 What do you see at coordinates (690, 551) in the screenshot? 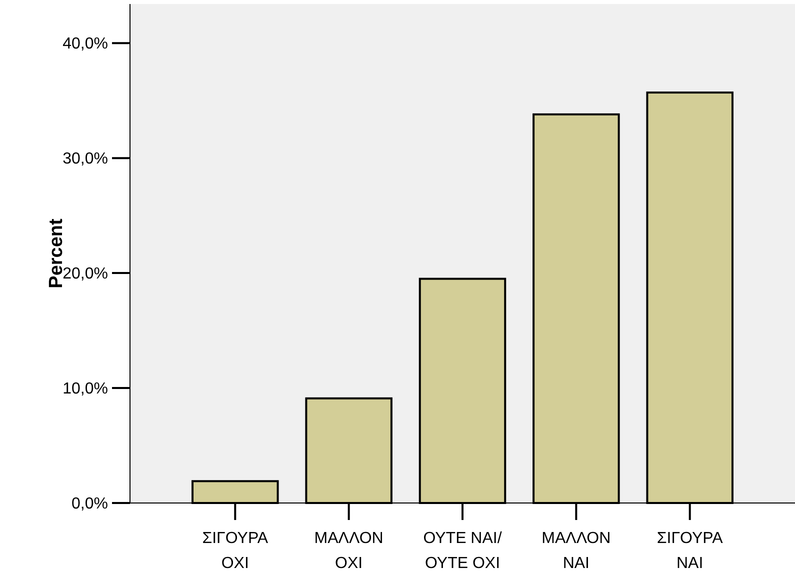
I see `x-tick-label: ΣΙΓΟΥΡΑ ΝΑΙ` at bounding box center [690, 551].